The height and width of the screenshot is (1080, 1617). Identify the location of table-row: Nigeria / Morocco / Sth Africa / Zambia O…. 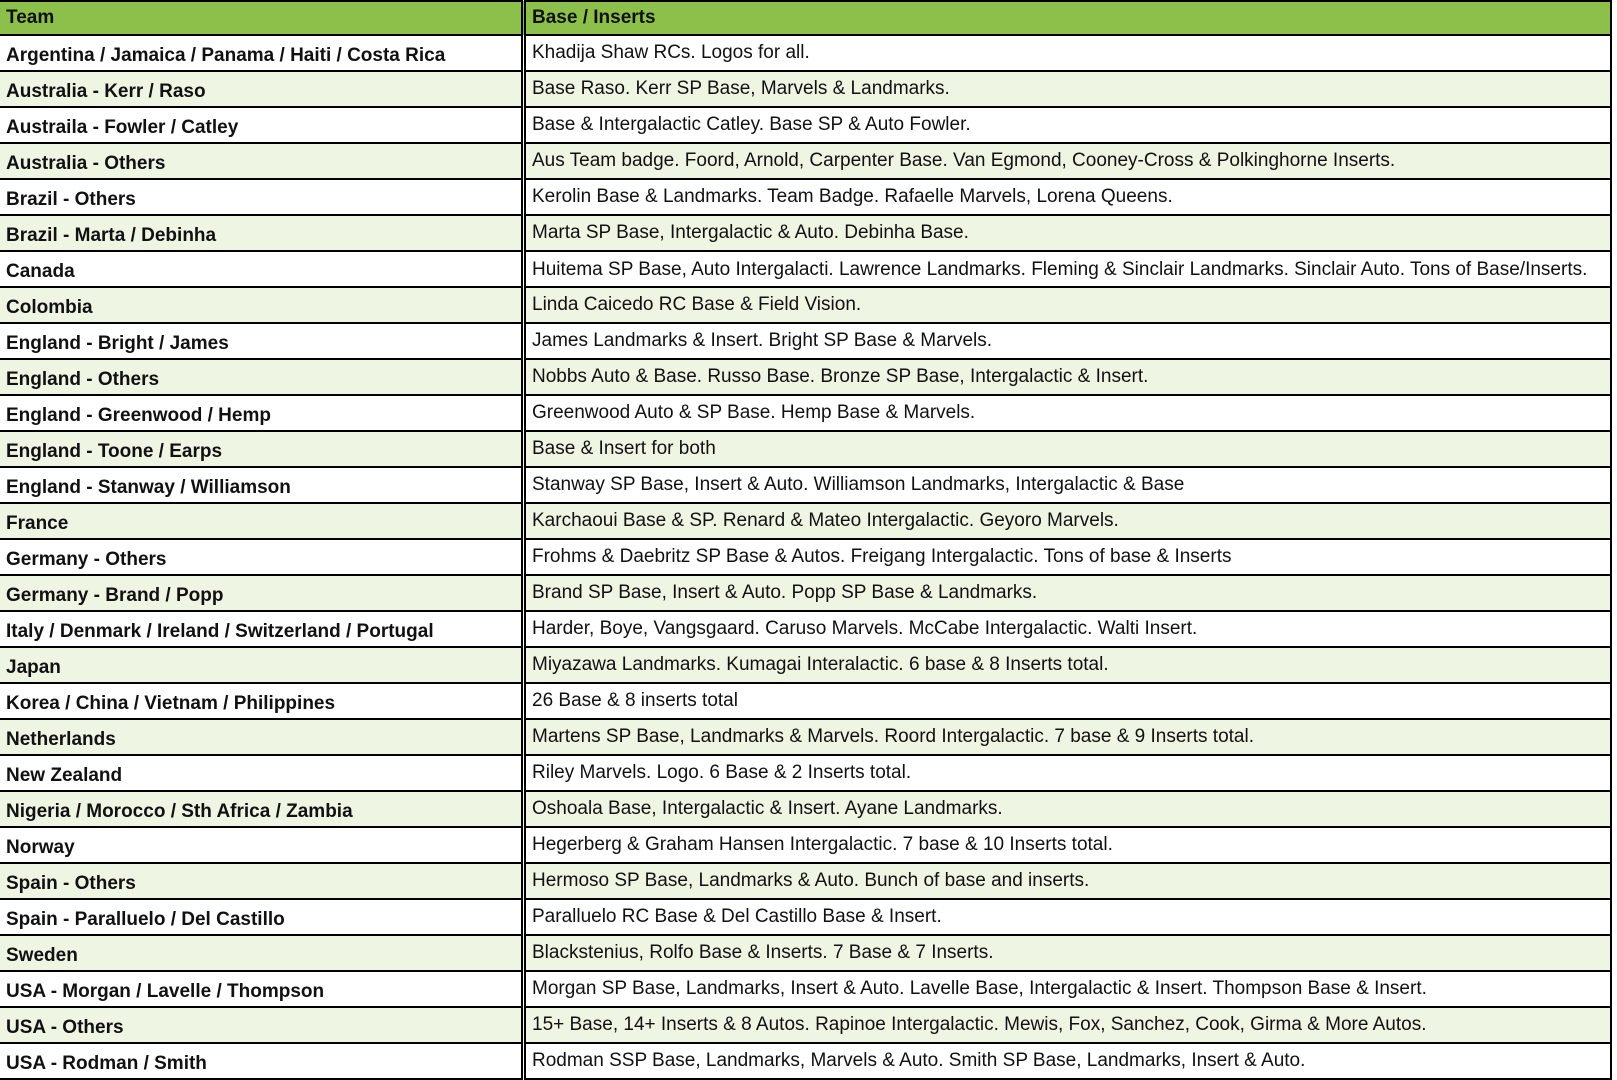
(806, 809).